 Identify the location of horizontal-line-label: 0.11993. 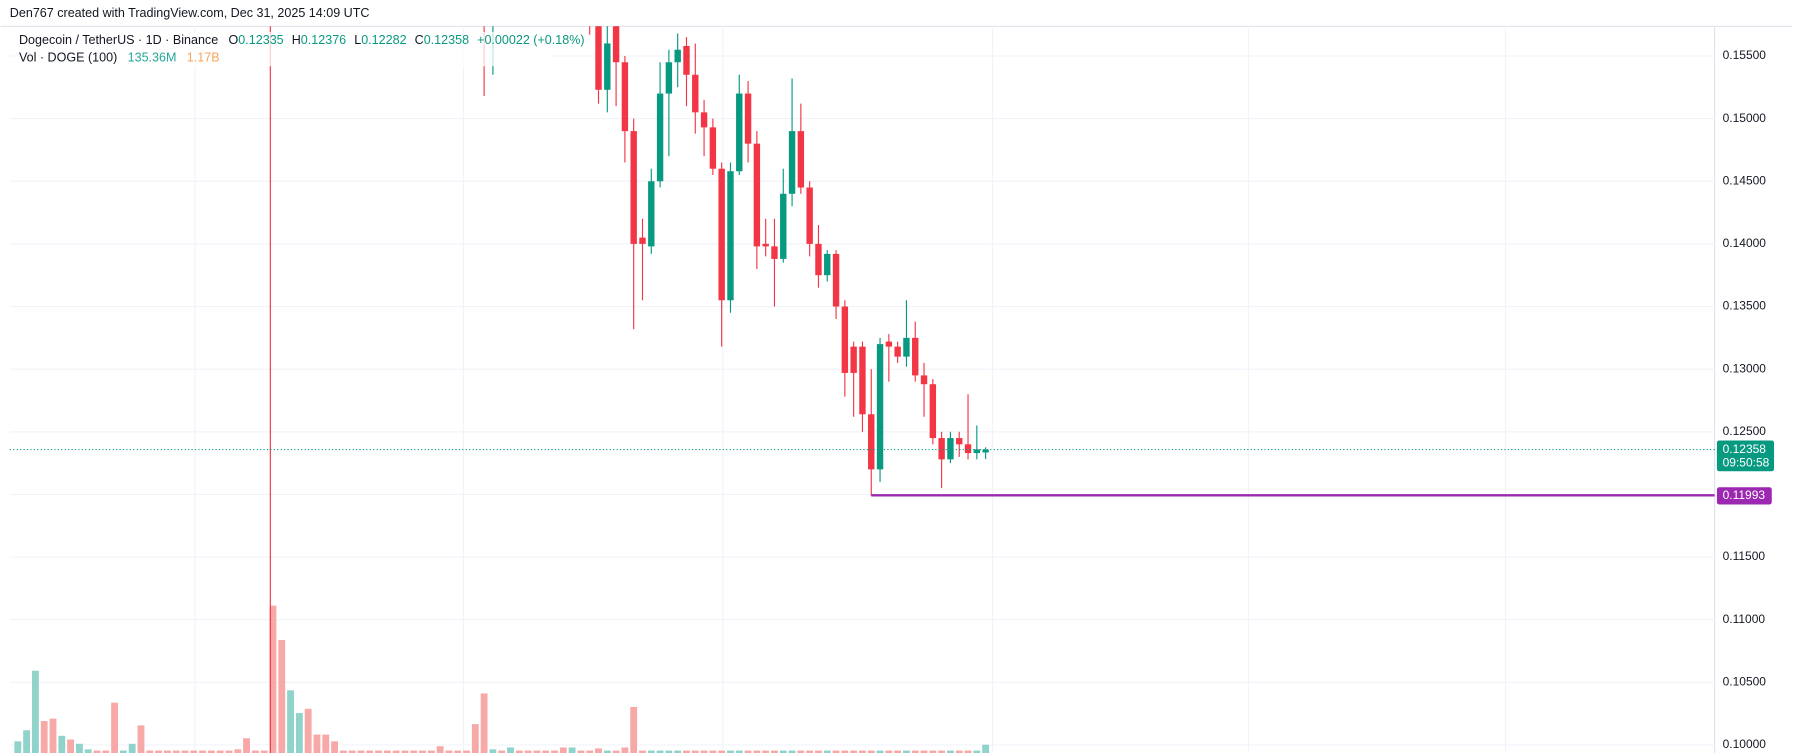
(1744, 495).